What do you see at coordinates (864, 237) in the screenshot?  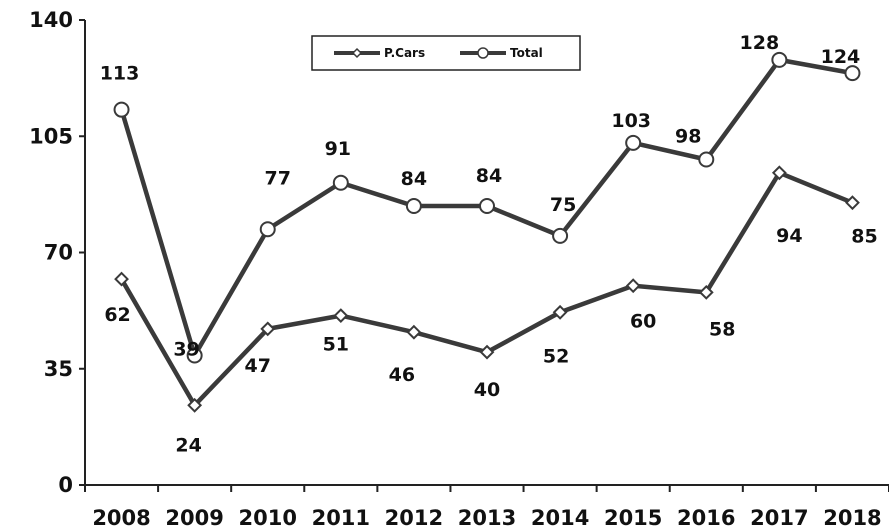 I see `data-label: 85` at bounding box center [864, 237].